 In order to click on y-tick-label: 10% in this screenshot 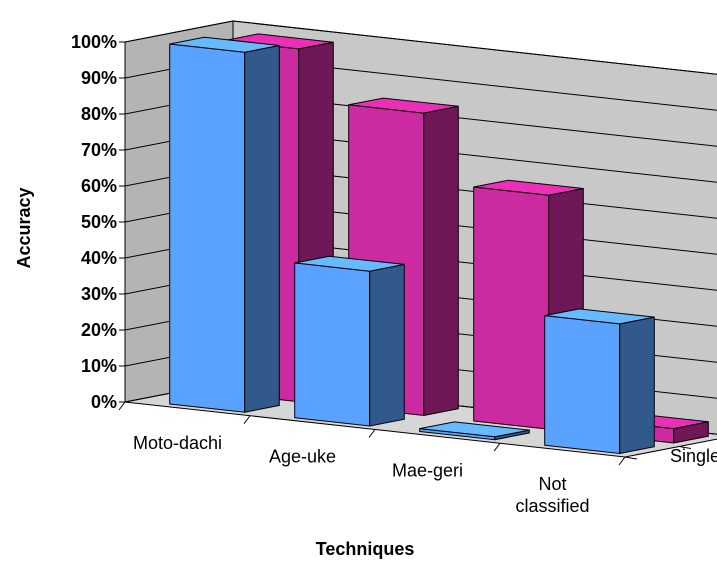, I will do `click(99, 366)`.